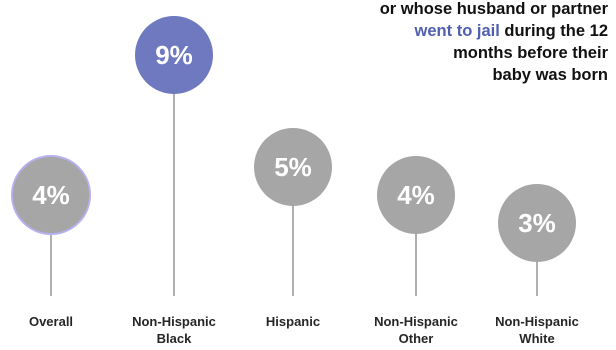 This screenshot has height=350, width=616. I want to click on category-label-0: Overall, so click(51, 321).